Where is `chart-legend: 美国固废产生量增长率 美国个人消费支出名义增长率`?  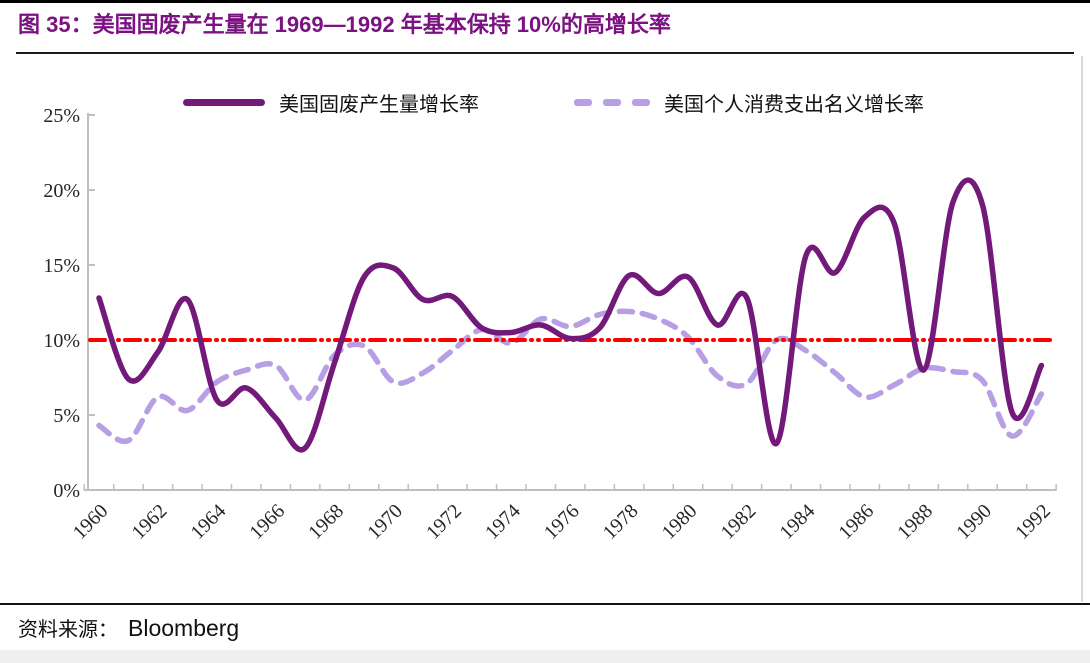
chart-legend: 美国固废产生量增长率 美国个人消费支出名义增长率 is located at coordinates (553, 102).